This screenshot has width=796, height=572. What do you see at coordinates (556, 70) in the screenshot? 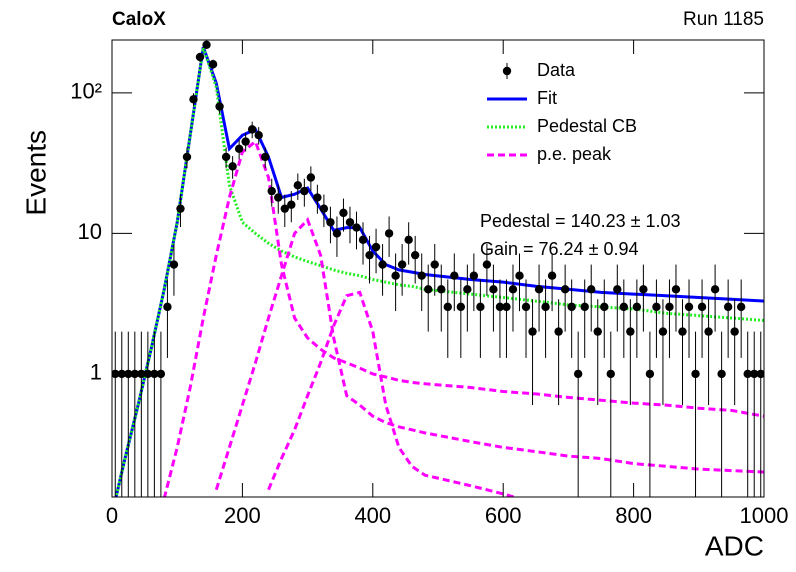
I see `legend-label: Data` at bounding box center [556, 70].